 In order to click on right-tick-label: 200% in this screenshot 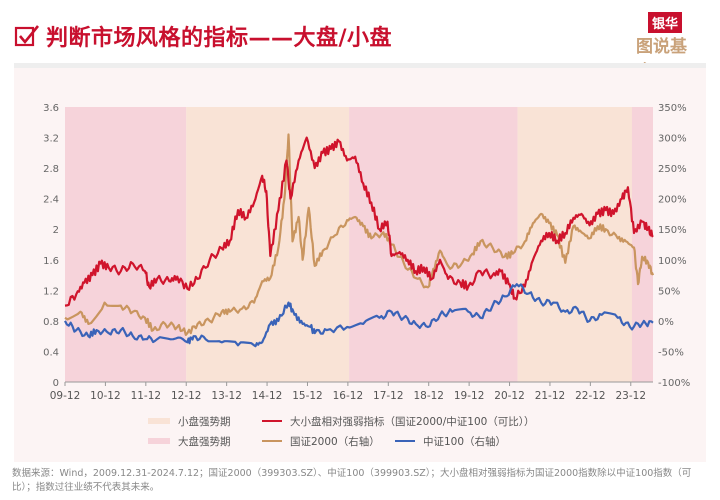, I will do `click(672, 200)`.